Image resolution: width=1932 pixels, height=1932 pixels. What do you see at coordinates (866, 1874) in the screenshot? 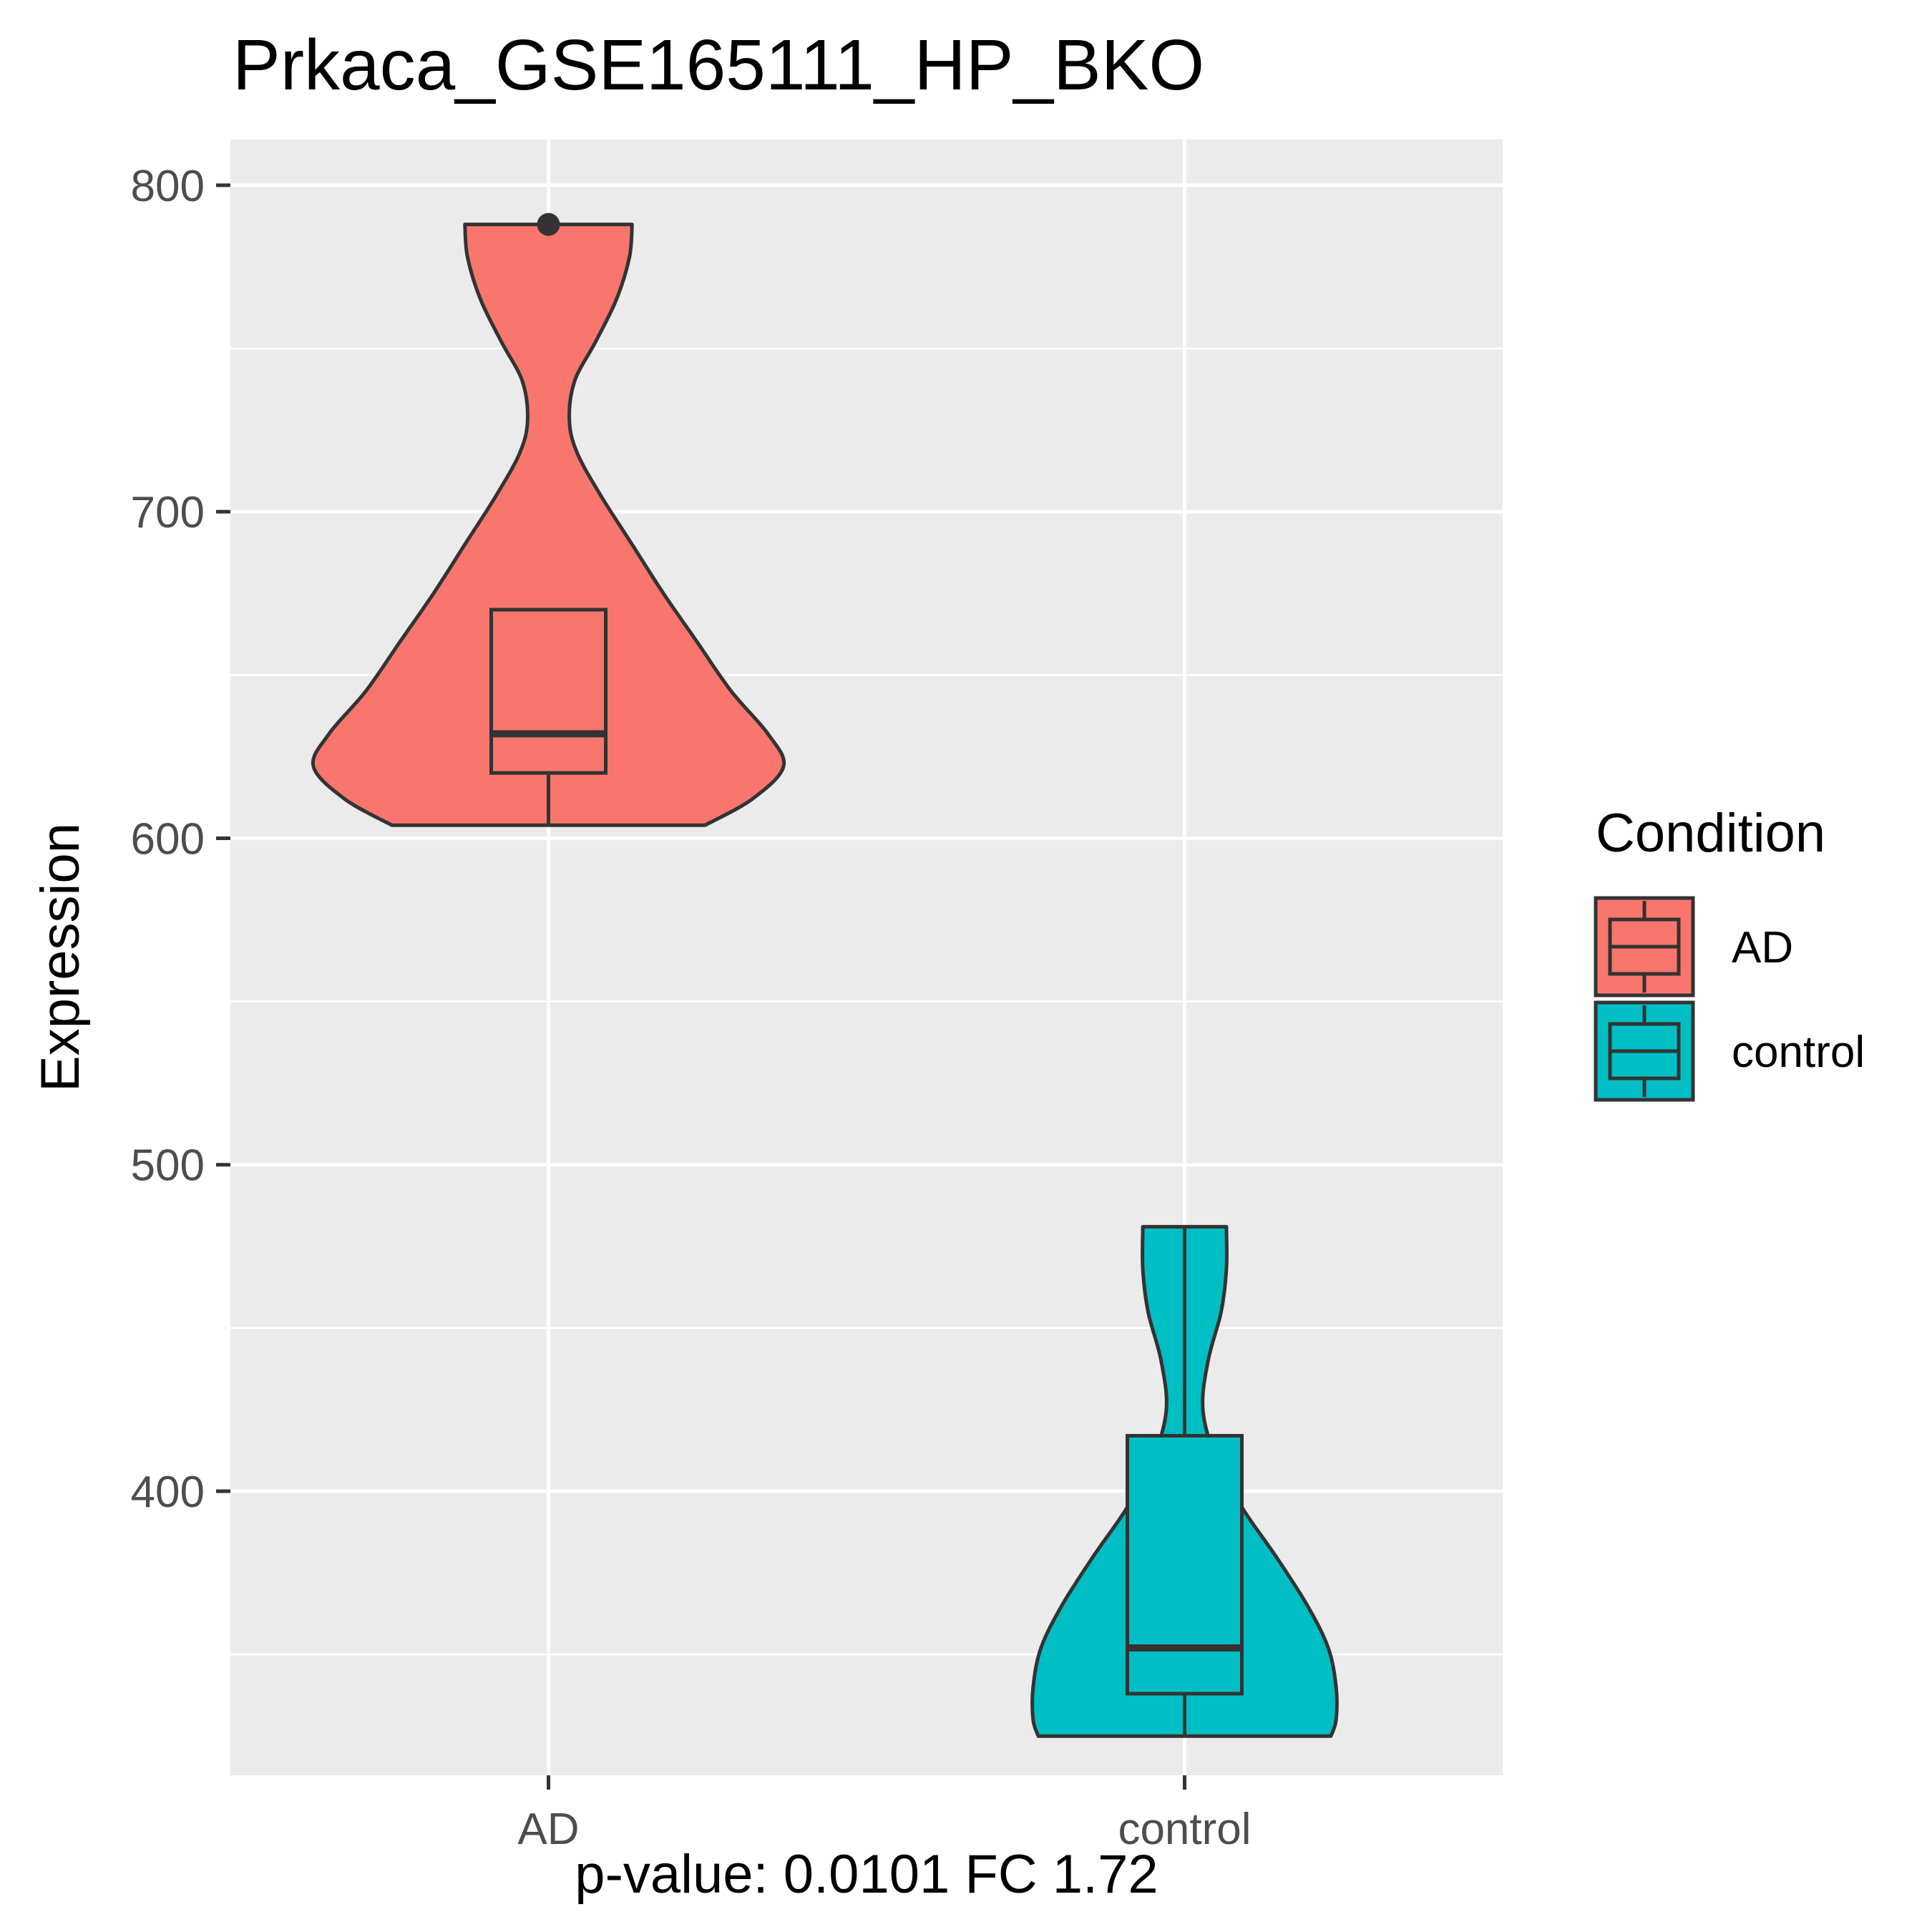
I see `x-axis-title: p-value: 0.0101 FC 1.72` at bounding box center [866, 1874].